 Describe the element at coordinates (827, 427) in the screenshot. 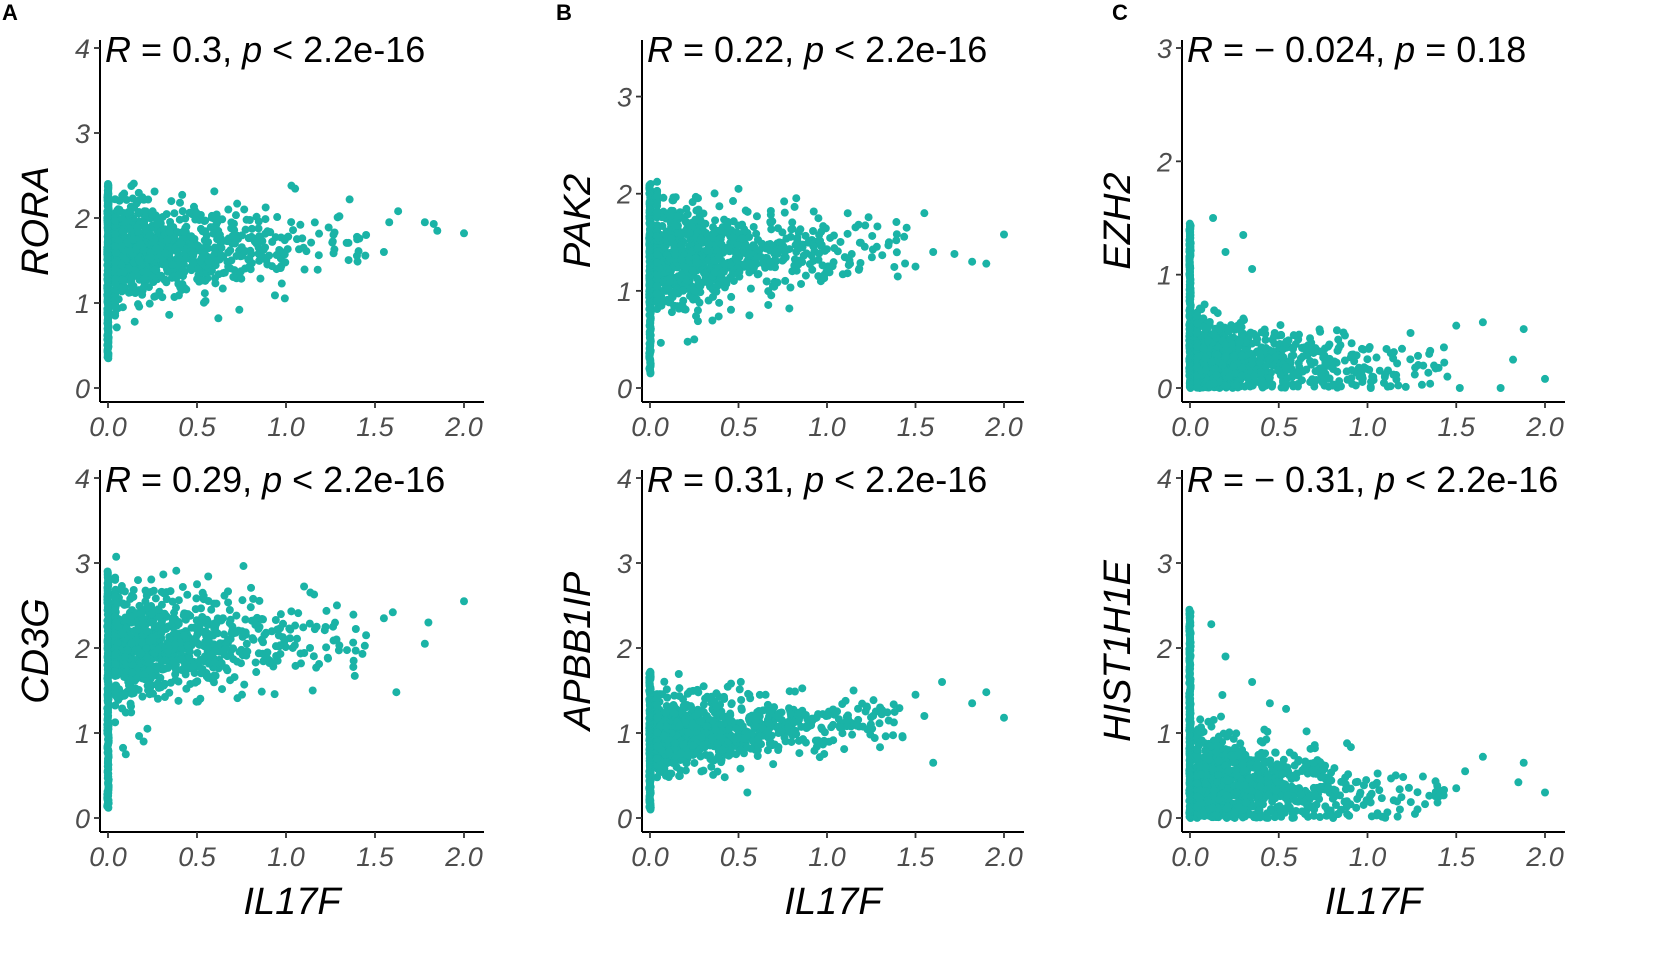

I see `x-tick-label: 1.0` at that location.